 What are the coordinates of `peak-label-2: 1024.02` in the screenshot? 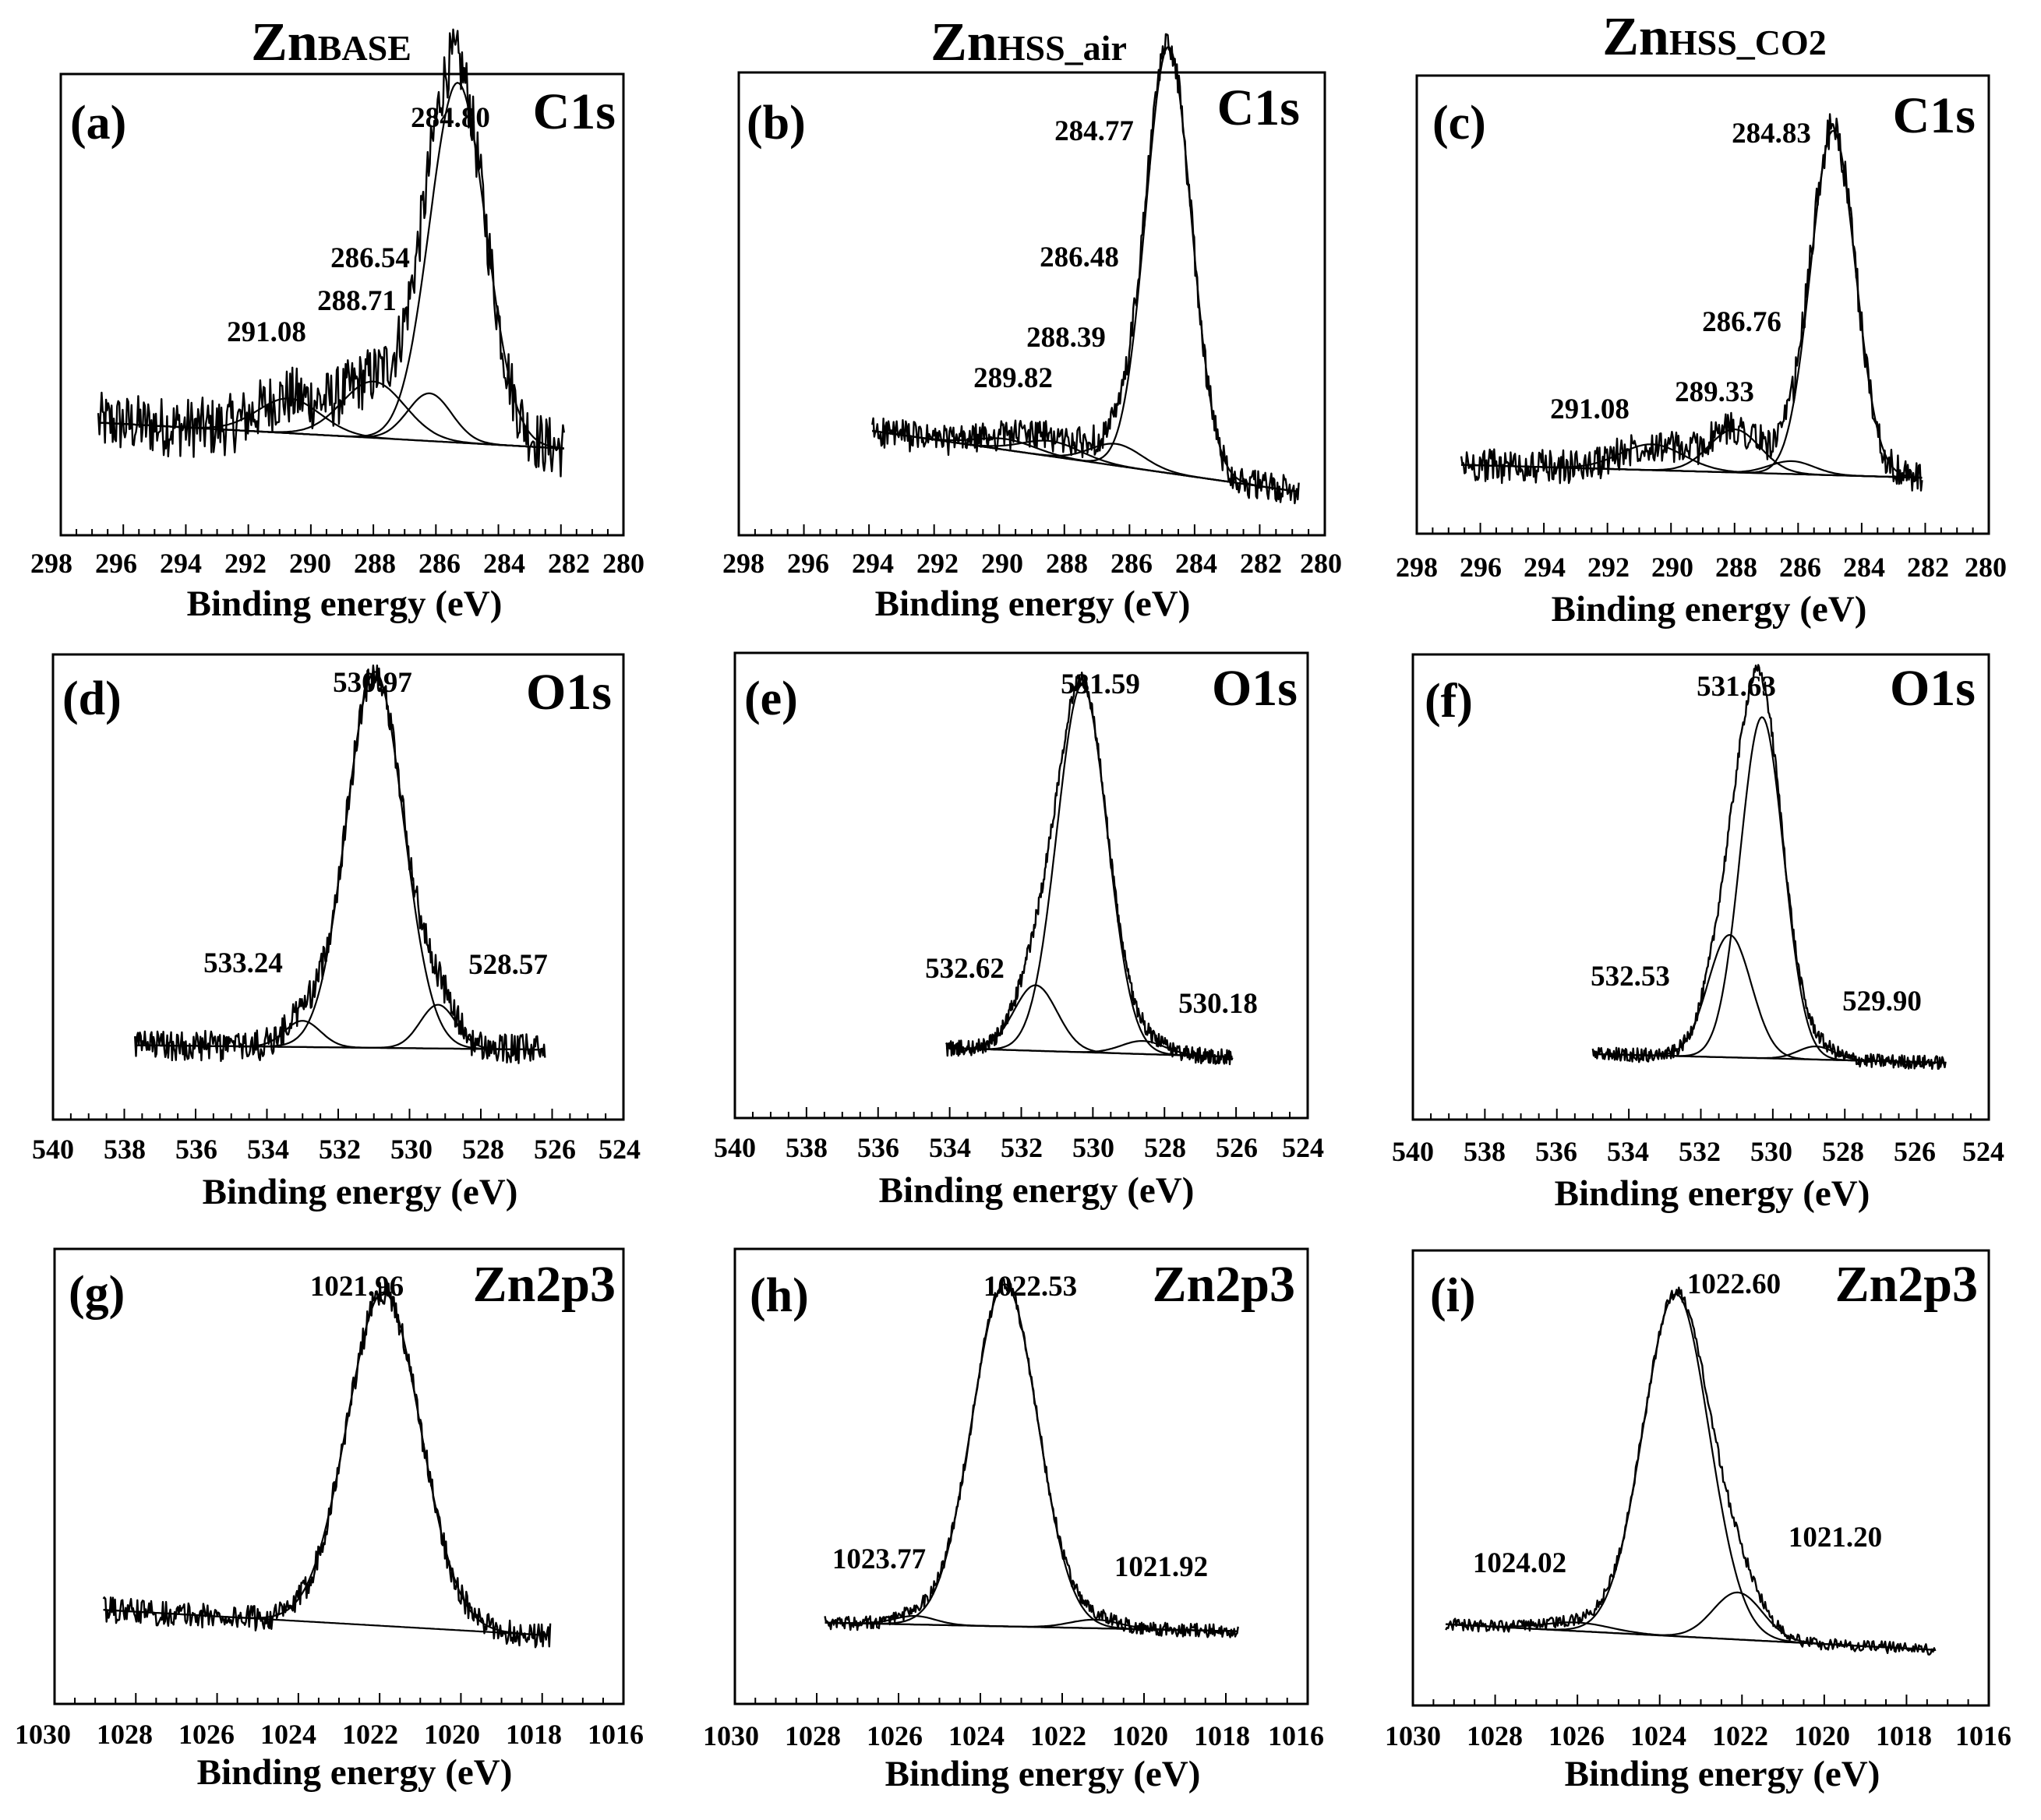 It's located at (1519, 1563).